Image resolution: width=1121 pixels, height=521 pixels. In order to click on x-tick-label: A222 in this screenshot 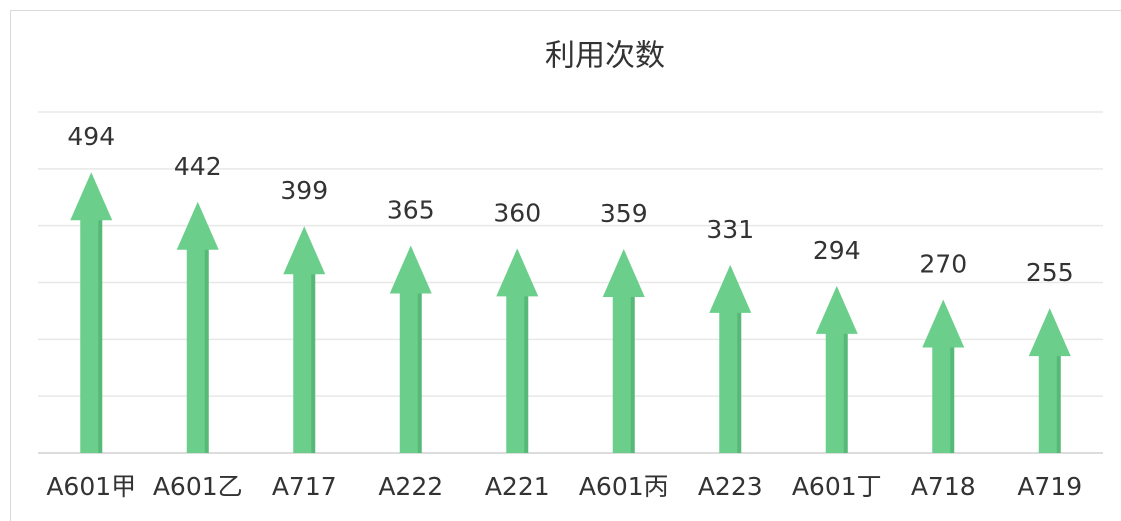, I will do `click(410, 486)`.